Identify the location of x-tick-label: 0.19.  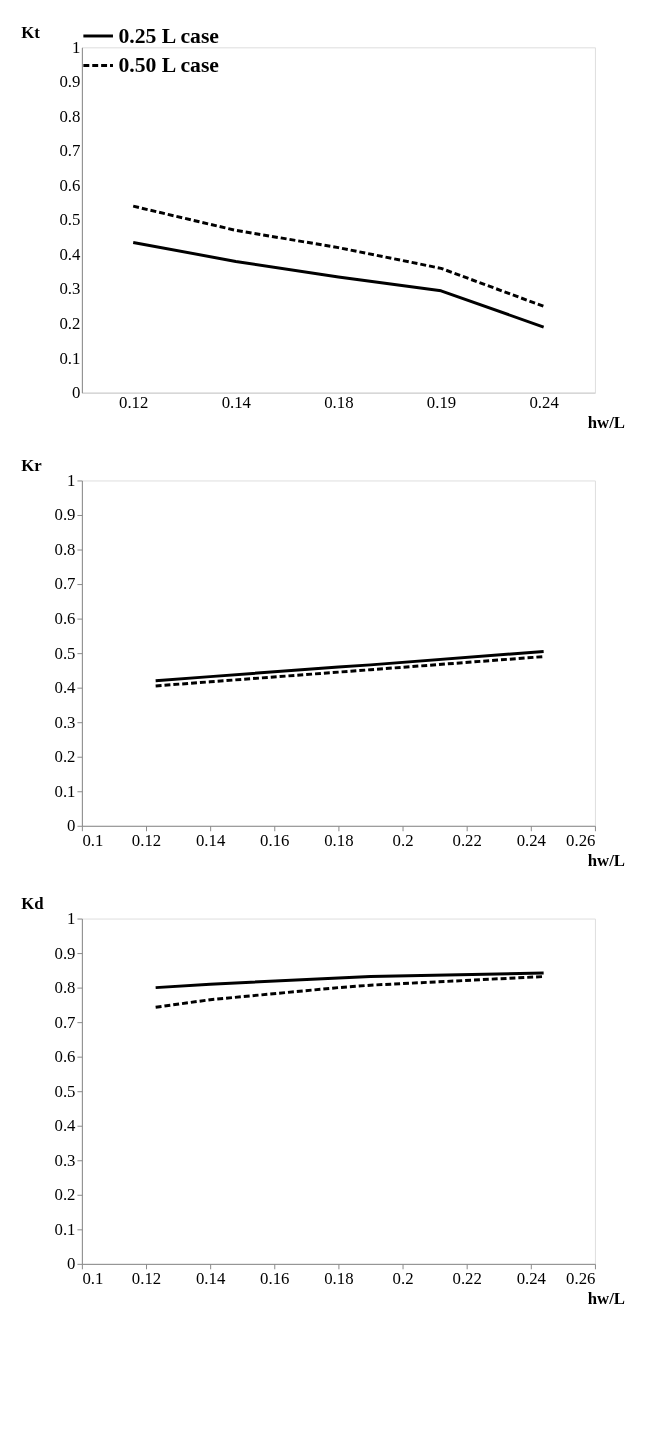
(441, 402).